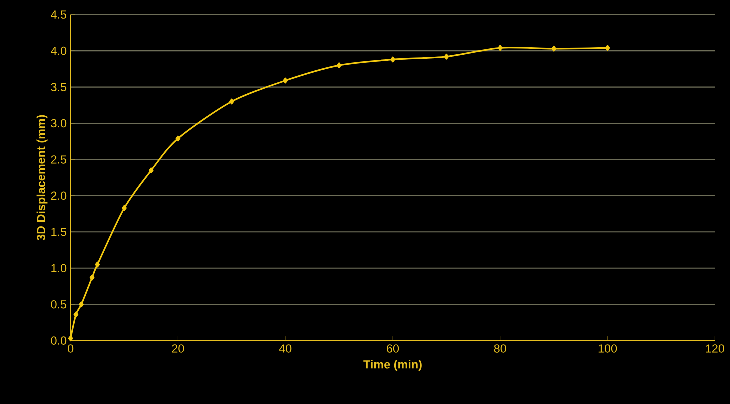 The image size is (730, 404). I want to click on x-tick-label: 100, so click(608, 348).